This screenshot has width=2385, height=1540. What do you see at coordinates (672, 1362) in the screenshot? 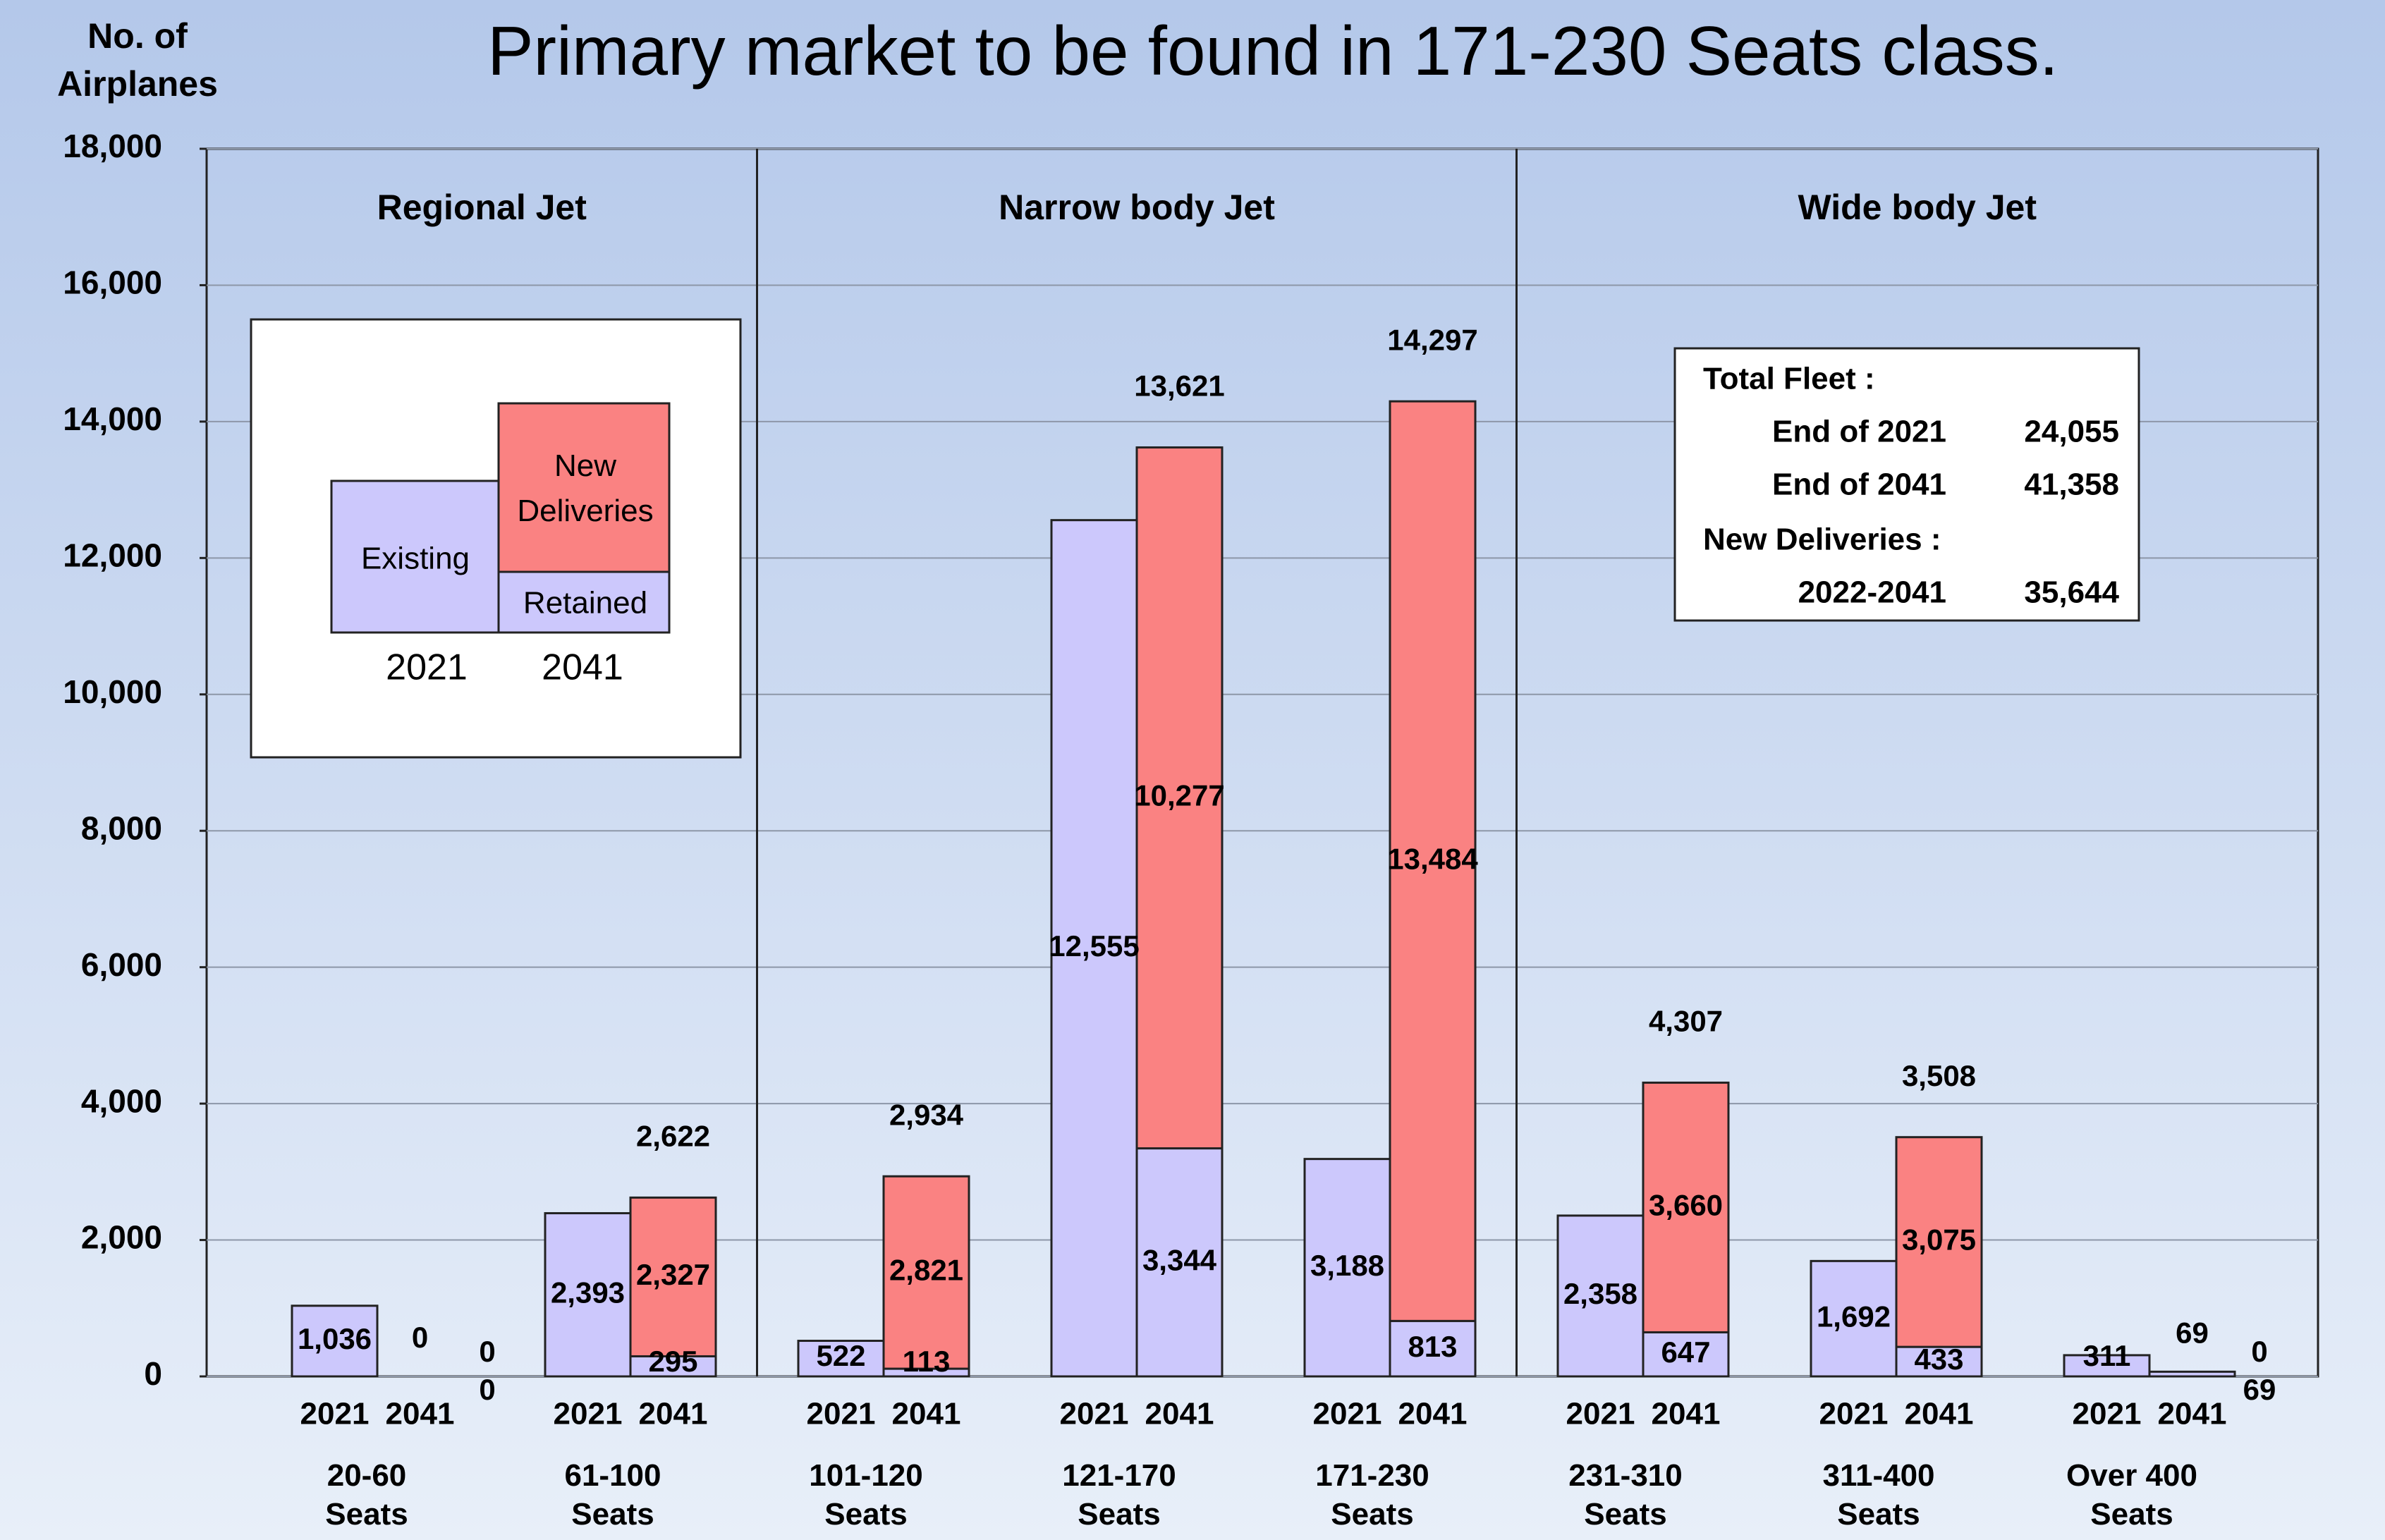
I see `value-label: 295` at bounding box center [672, 1362].